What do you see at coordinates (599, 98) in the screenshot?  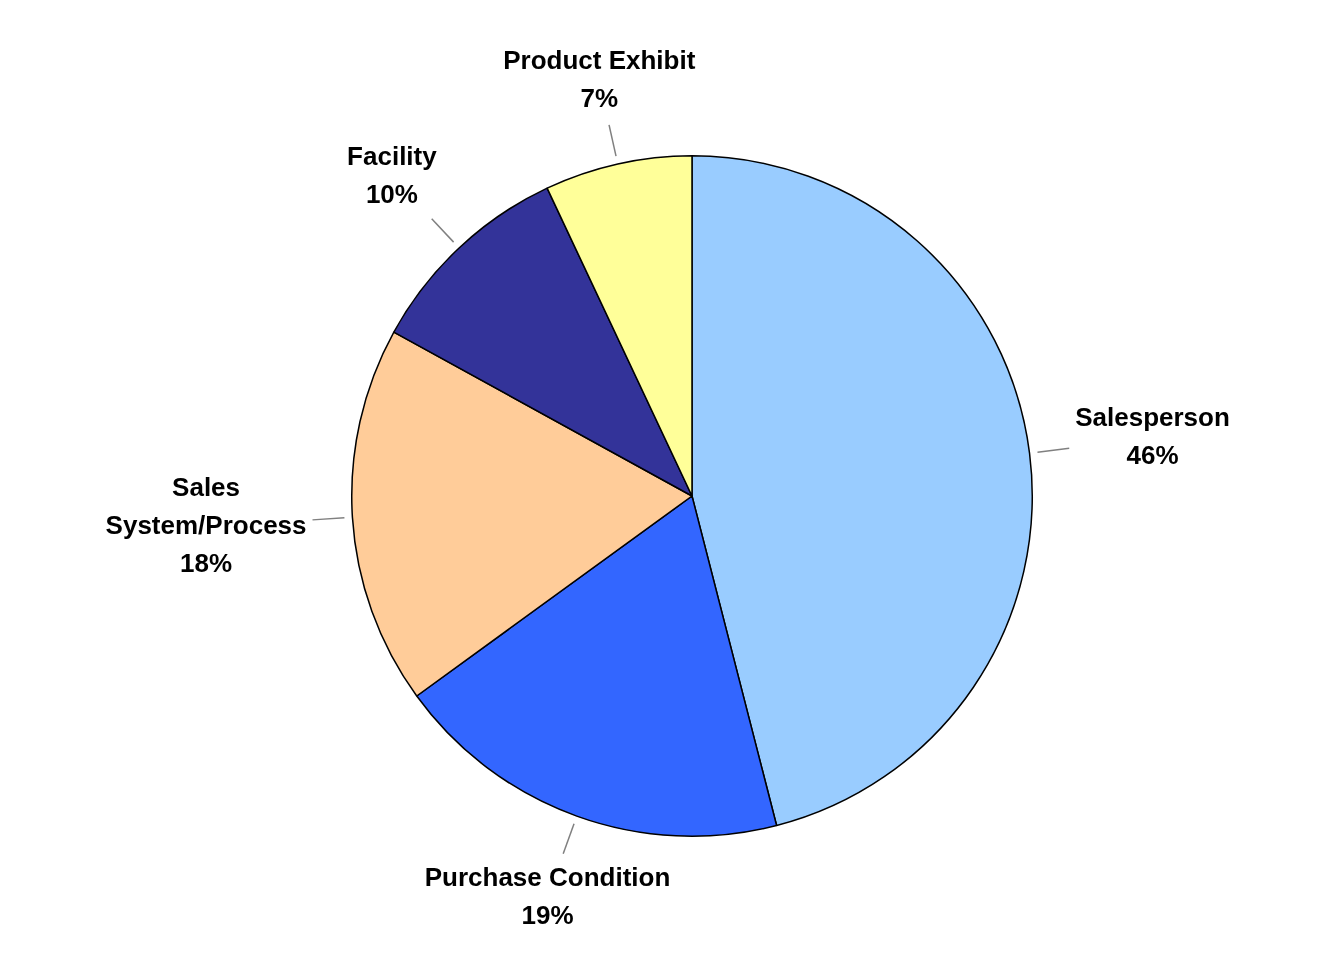 I see `data-label: 7%` at bounding box center [599, 98].